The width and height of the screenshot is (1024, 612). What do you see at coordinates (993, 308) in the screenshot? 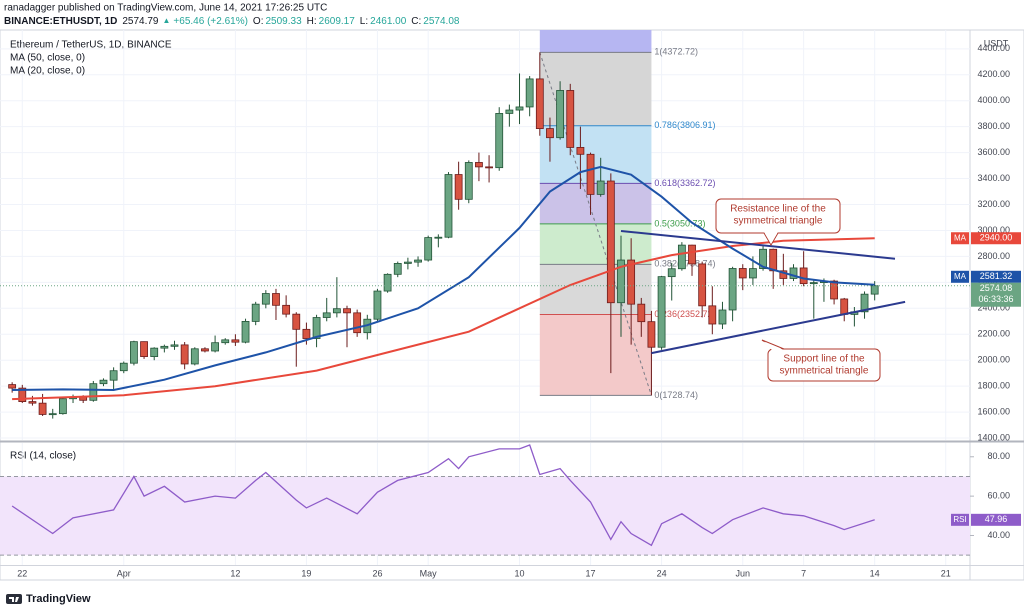
I see `y-tick-label: 2400.00` at bounding box center [993, 308].